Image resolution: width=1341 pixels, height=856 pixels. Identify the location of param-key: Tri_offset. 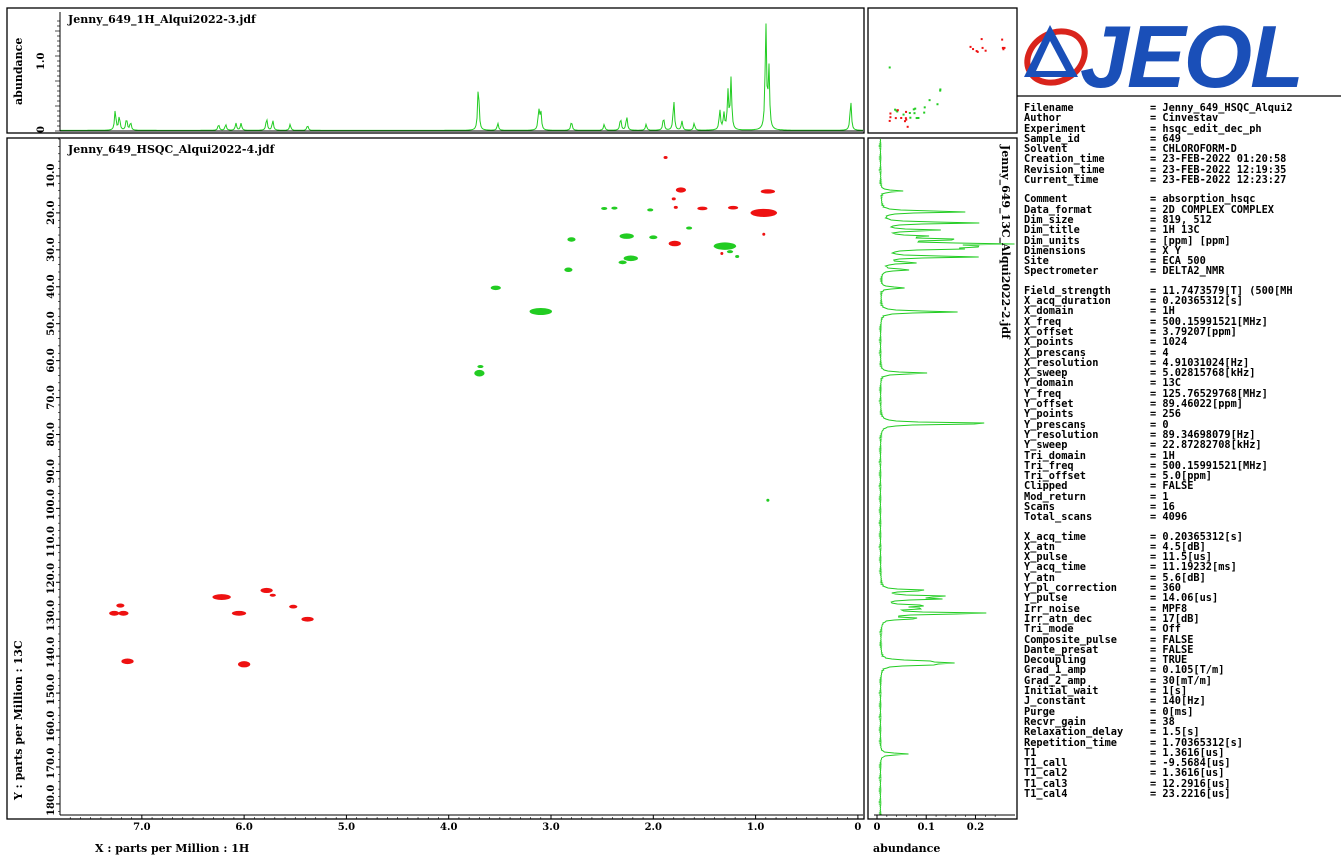
(1055, 476).